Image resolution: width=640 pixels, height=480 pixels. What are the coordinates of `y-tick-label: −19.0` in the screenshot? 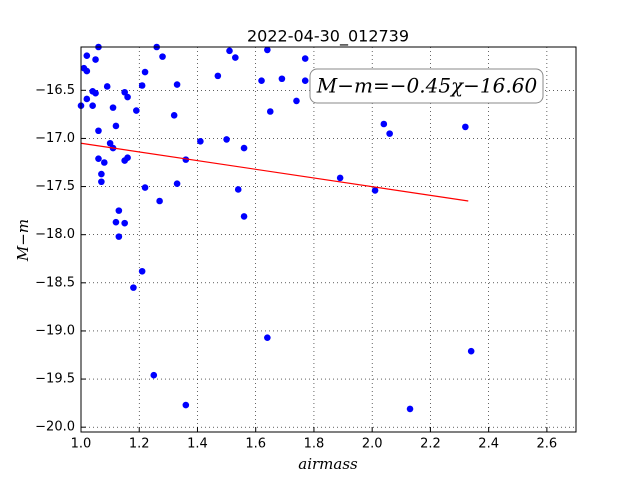 It's located at (55, 330).